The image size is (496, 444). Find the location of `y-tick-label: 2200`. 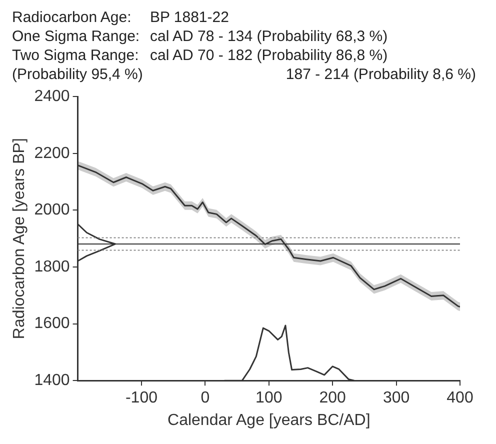

y-tick-label: 2200 is located at coordinates (52, 153).